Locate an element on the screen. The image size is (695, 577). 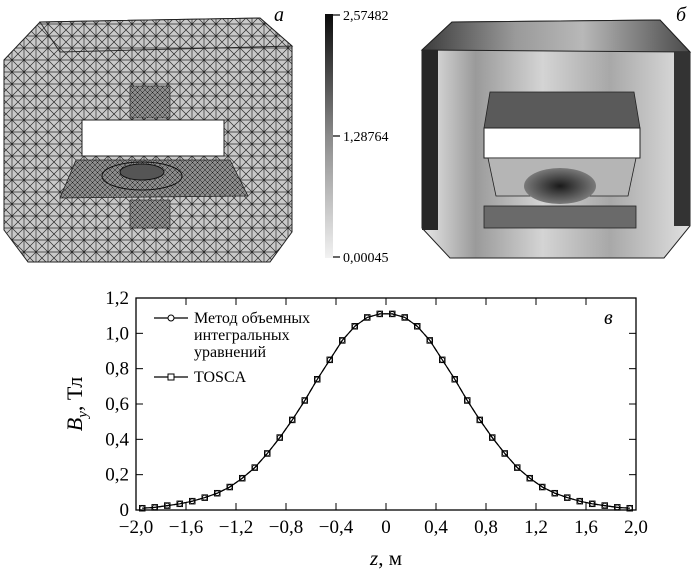
x-tick-label: 1,6 is located at coordinates (586, 527).